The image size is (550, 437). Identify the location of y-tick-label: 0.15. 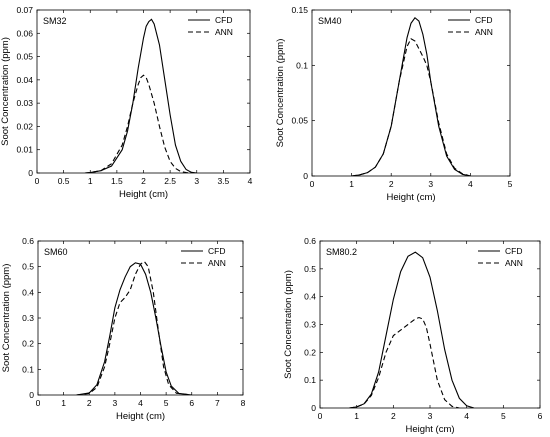
(299, 10).